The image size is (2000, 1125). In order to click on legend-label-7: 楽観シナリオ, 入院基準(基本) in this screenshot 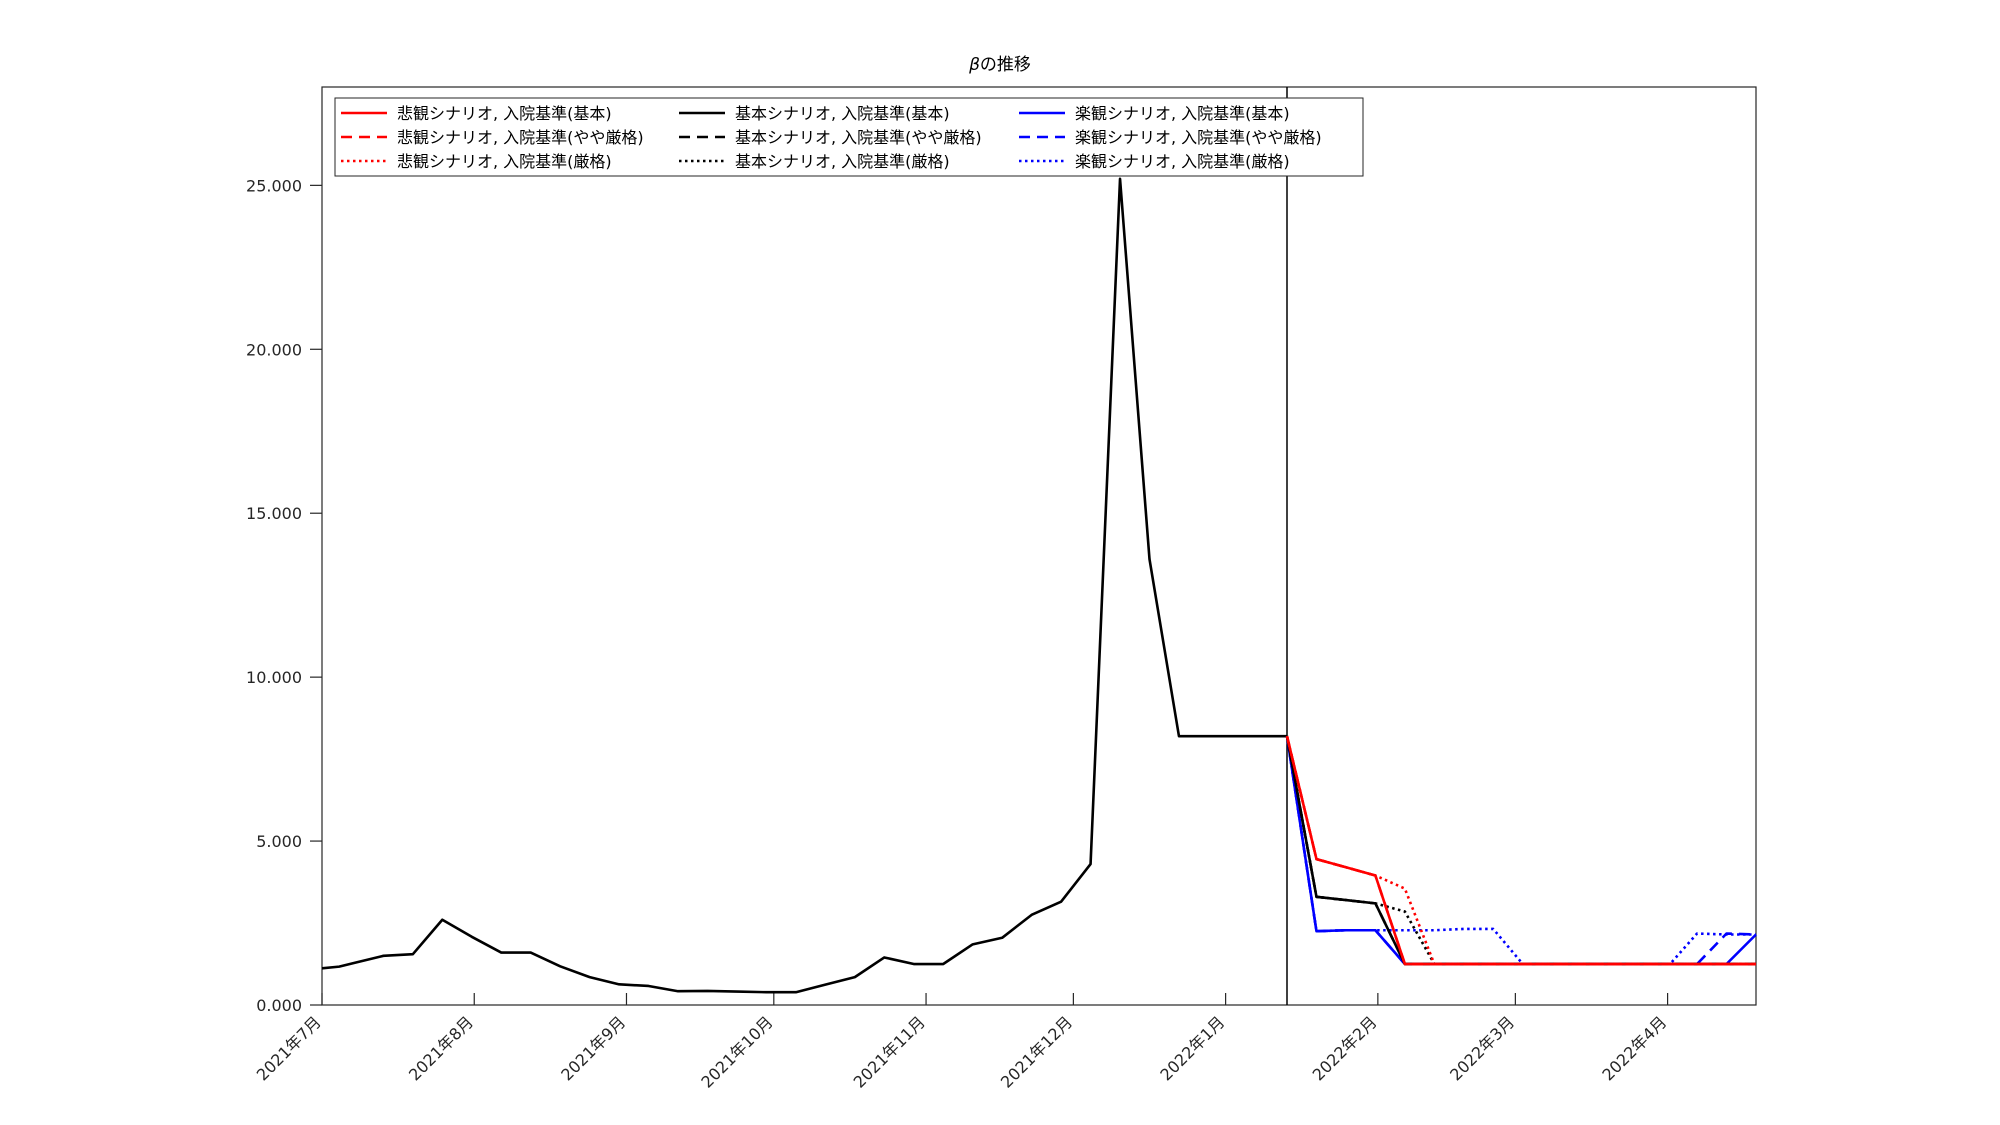, I will do `click(1182, 113)`.